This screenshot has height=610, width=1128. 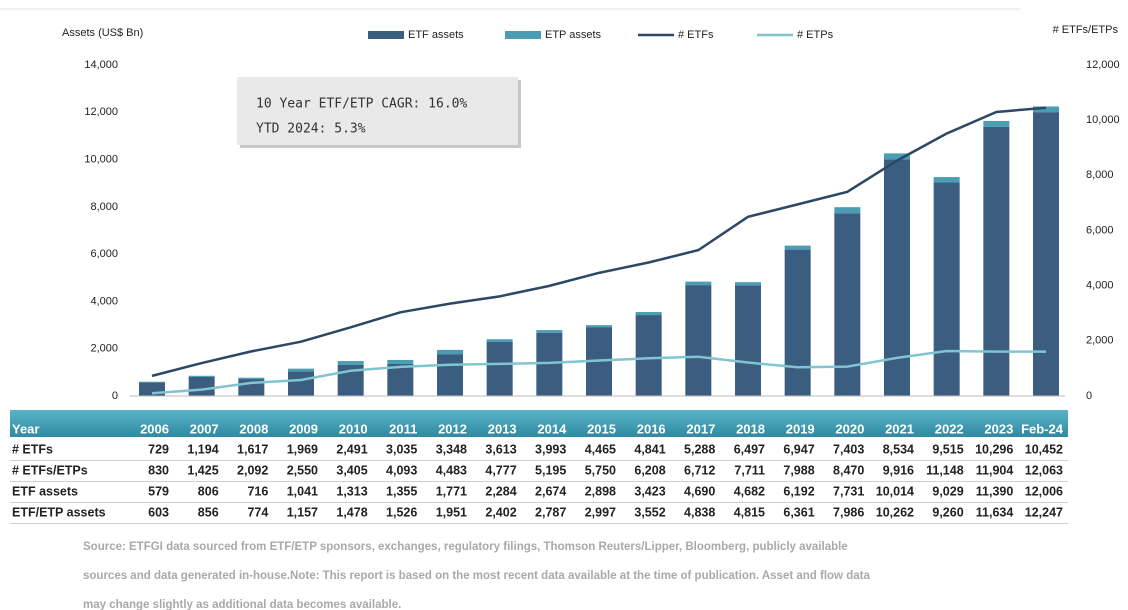 What do you see at coordinates (202, 470) in the screenshot?
I see `cell: 1,425` at bounding box center [202, 470].